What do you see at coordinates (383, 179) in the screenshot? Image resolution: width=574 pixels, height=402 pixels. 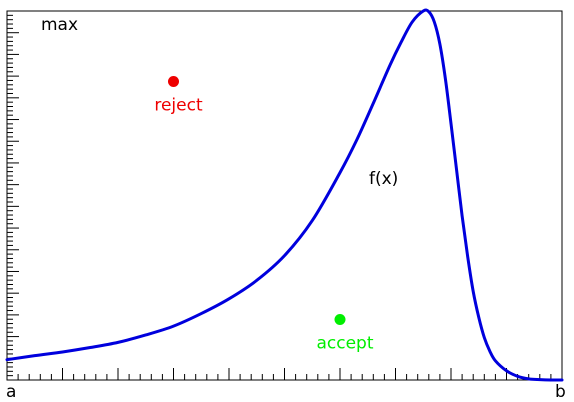 I see `series-label-fx: f(x)` at bounding box center [383, 179].